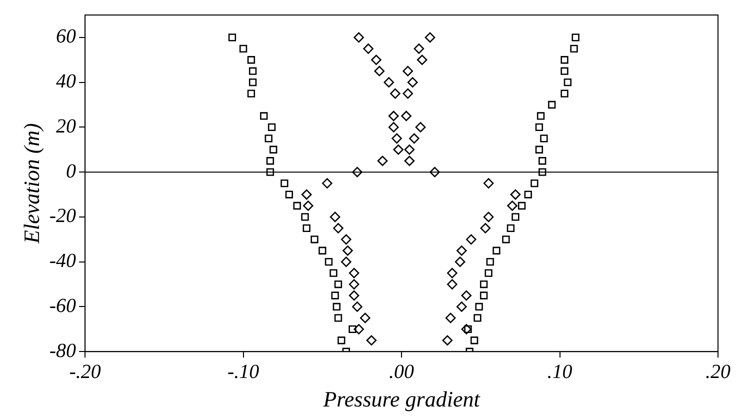  I want to click on y-axis-title: Elevation (m), so click(31, 183).